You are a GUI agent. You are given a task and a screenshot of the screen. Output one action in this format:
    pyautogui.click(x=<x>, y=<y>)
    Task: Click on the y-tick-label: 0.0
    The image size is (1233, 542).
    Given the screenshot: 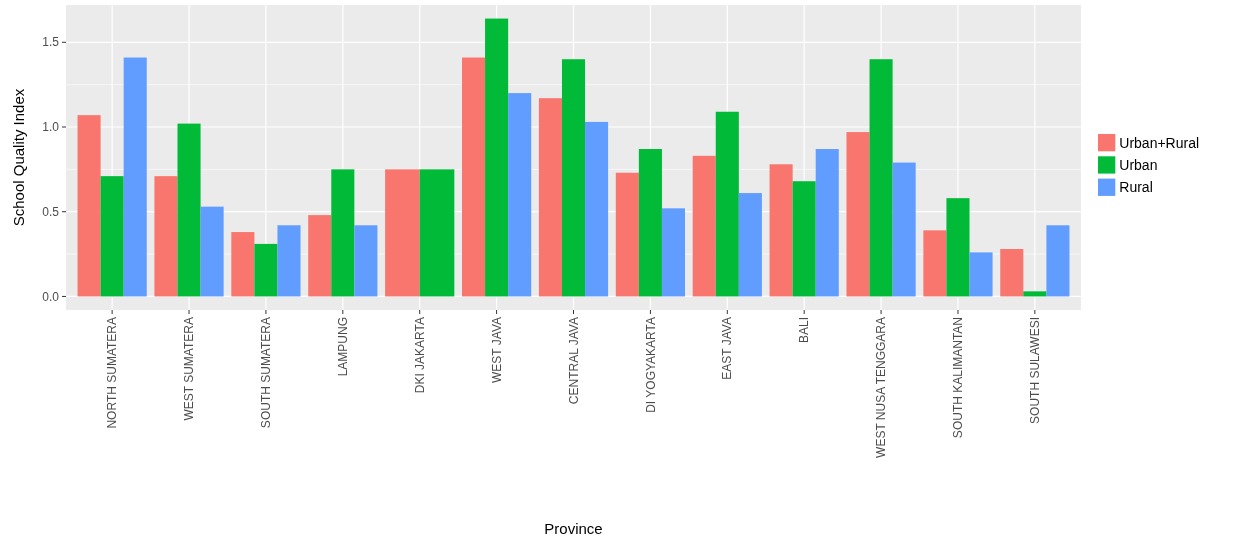 What is the action you would take?
    pyautogui.click(x=51, y=296)
    